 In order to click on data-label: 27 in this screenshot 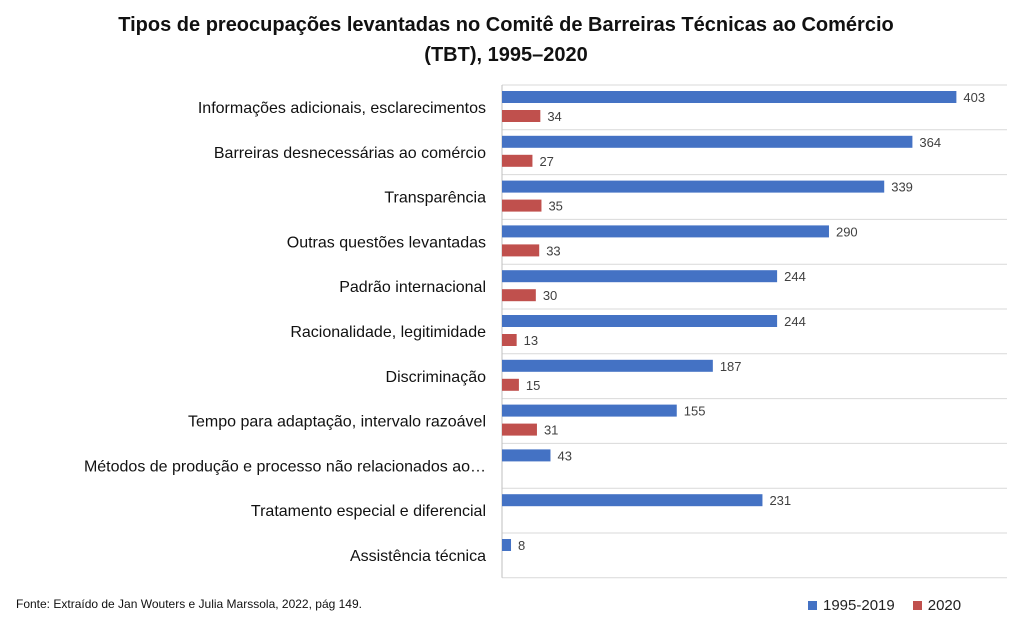, I will do `click(546, 161)`.